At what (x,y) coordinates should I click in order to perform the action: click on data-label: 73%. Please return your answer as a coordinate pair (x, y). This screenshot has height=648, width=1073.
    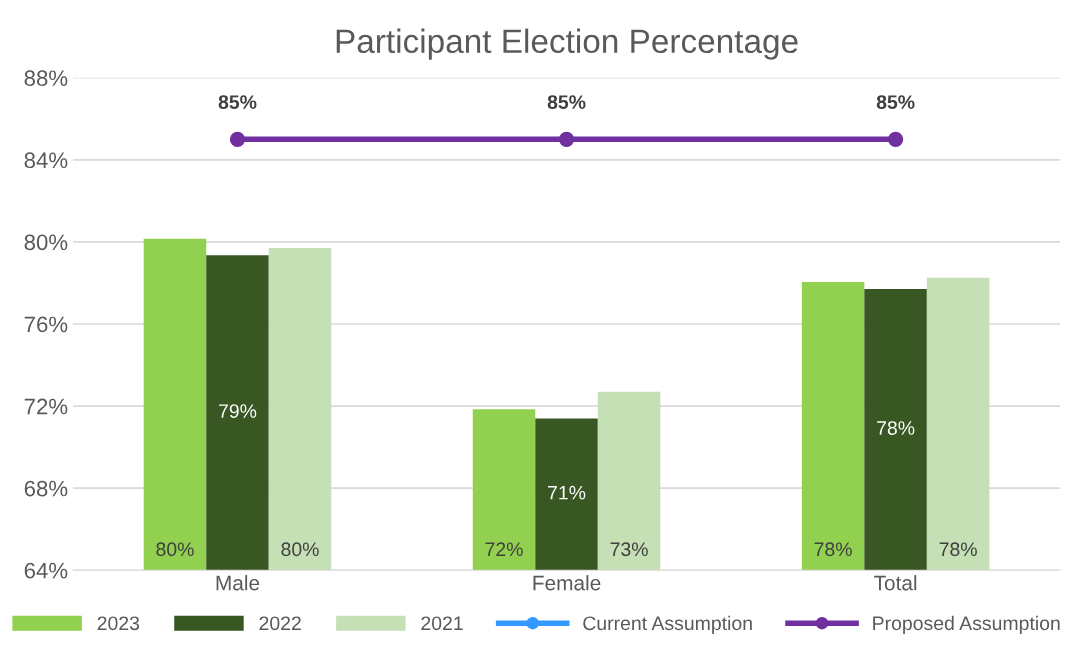
    Looking at the image, I should click on (629, 549).